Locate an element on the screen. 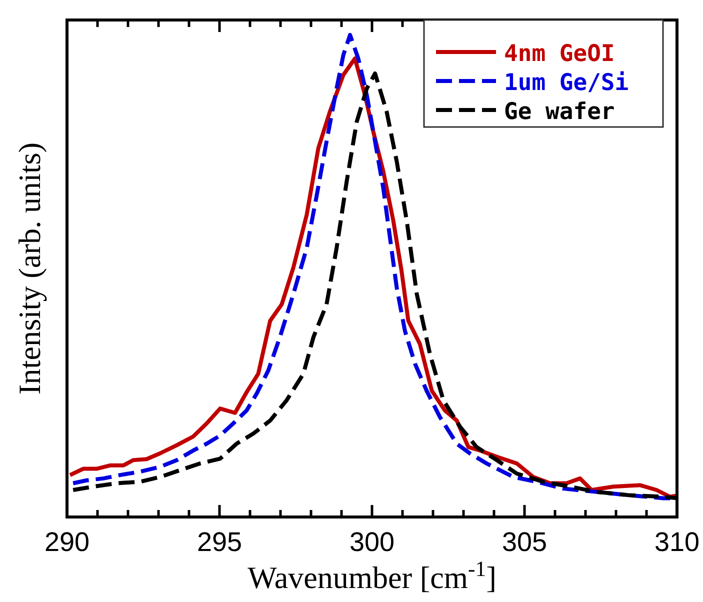  x-tick-label: 310 is located at coordinates (677, 542).